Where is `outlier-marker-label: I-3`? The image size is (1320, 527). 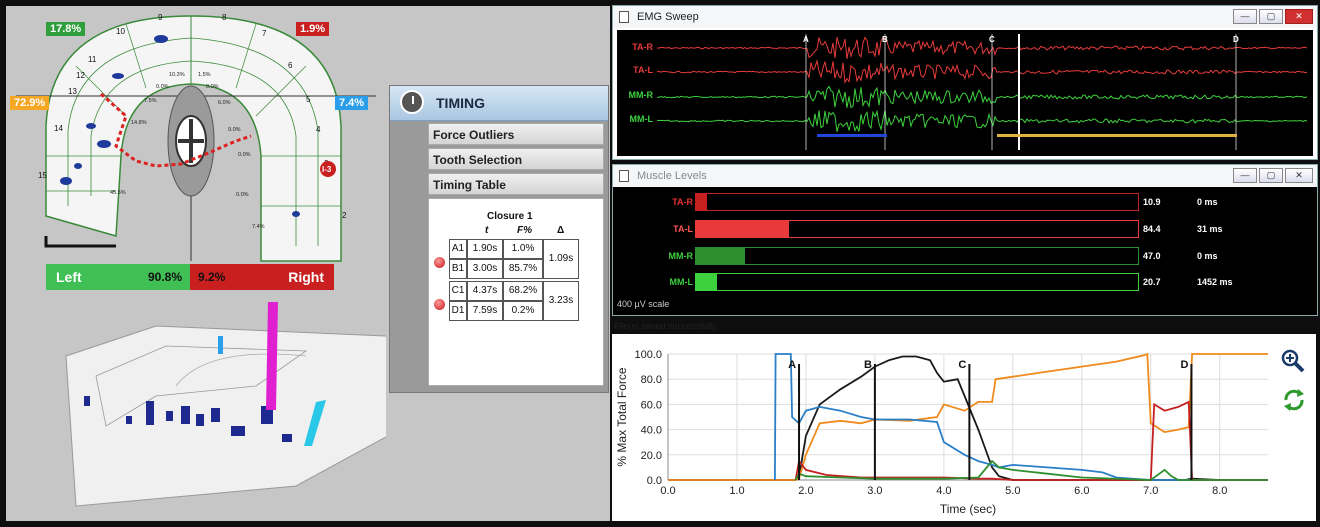
outlier-marker-label: I-3 is located at coordinates (327, 169).